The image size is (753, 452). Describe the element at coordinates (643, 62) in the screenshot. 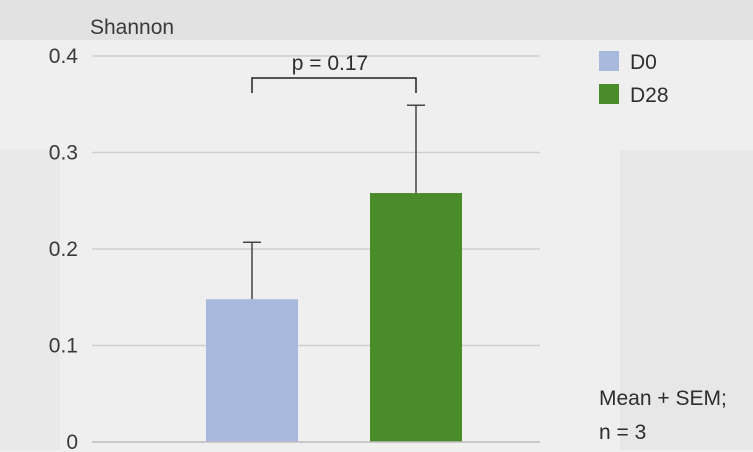

I see `legend-label-d0: D0` at that location.